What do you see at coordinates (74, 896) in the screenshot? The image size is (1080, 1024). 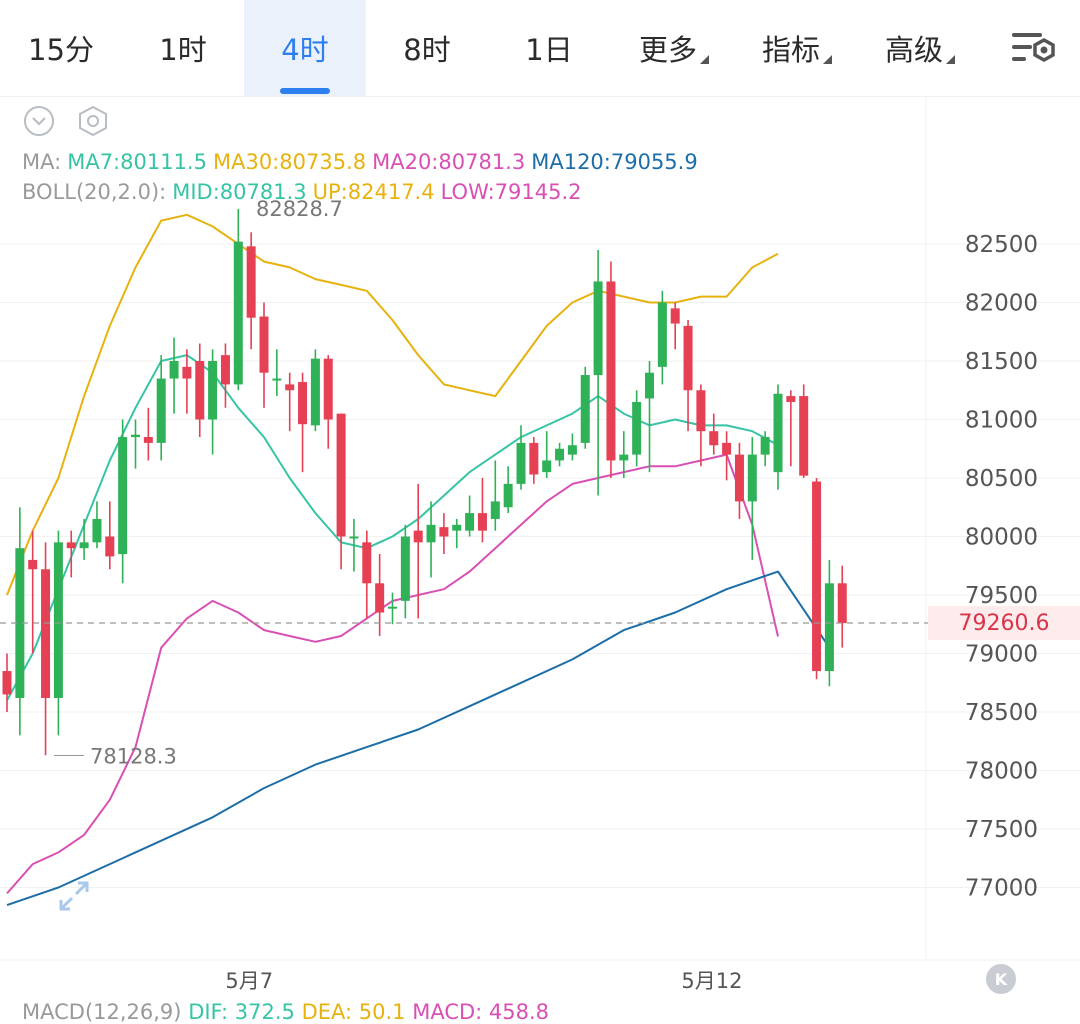 I see `expand-arrows-icon` at bounding box center [74, 896].